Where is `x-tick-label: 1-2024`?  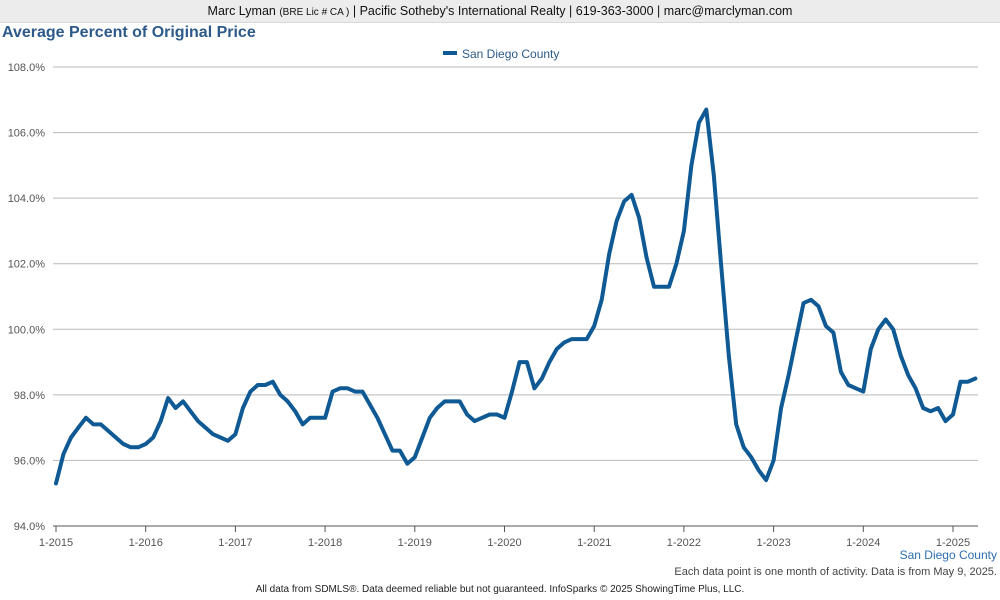
x-tick-label: 1-2024 is located at coordinates (863, 543).